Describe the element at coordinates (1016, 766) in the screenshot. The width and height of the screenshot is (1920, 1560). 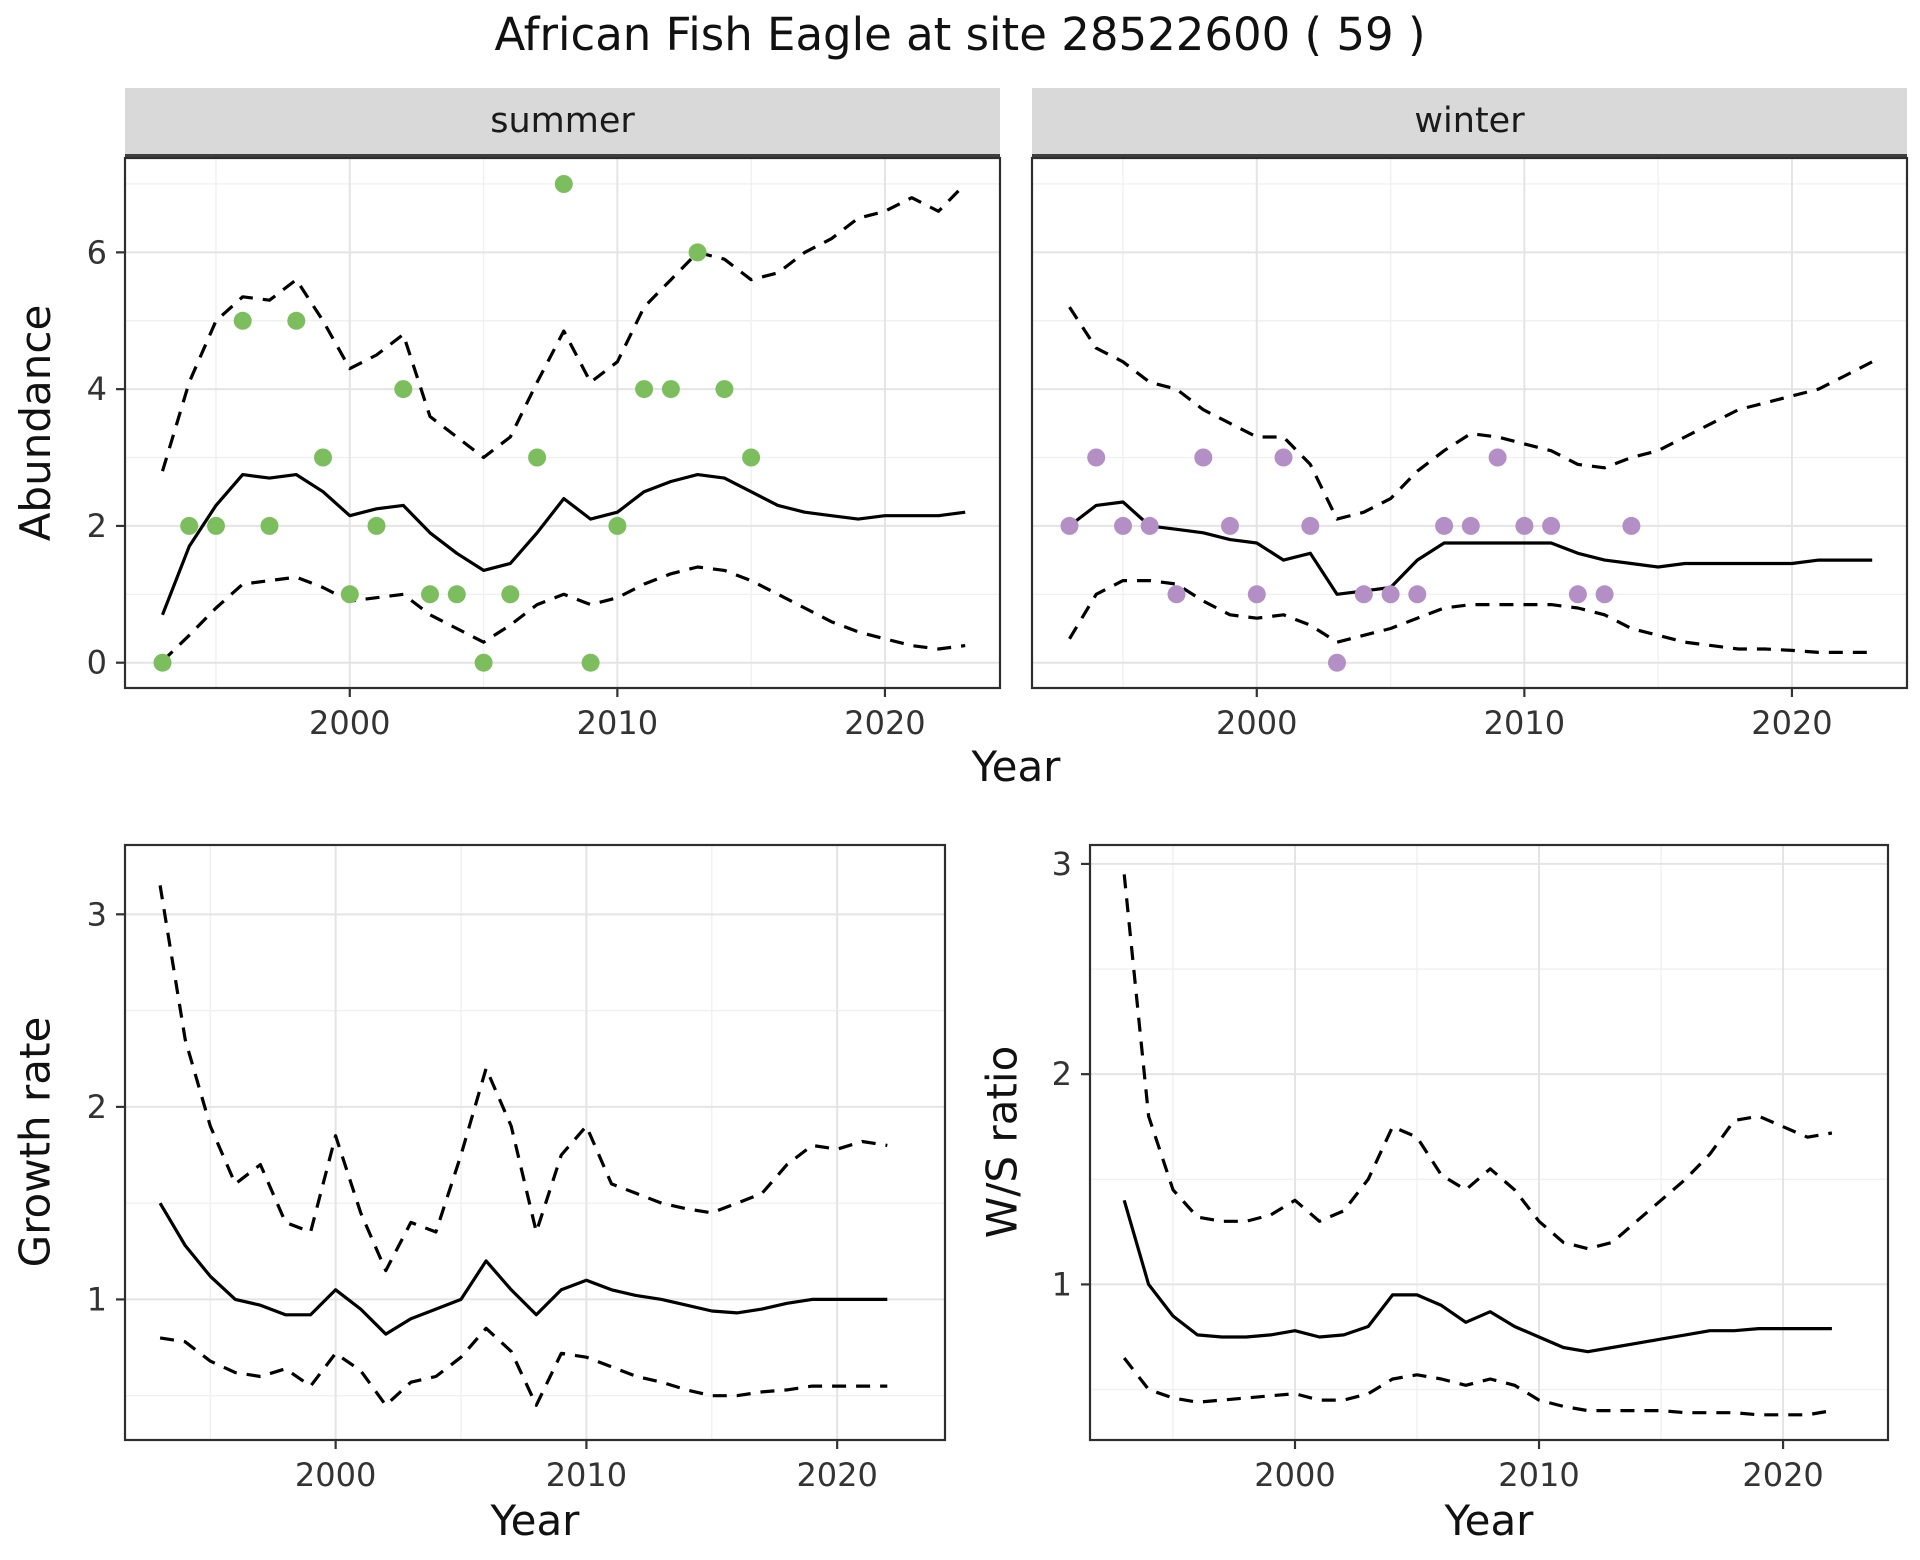
I see `x-axis-title-year-top: Year` at that location.